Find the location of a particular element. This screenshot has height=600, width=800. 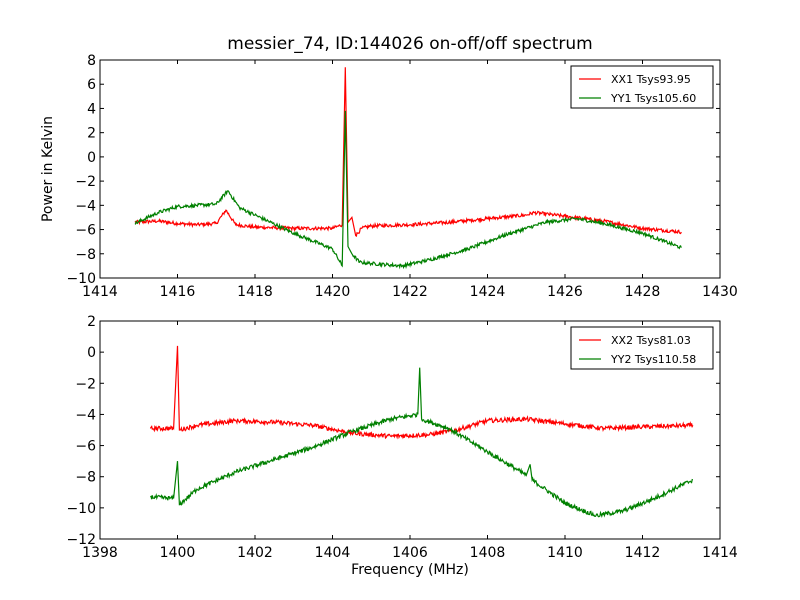

x-tick-label: 1402 is located at coordinates (255, 553).